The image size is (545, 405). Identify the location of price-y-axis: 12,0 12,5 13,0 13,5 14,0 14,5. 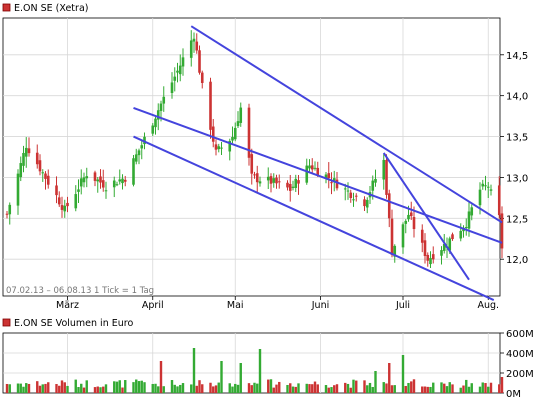
(514, 158).